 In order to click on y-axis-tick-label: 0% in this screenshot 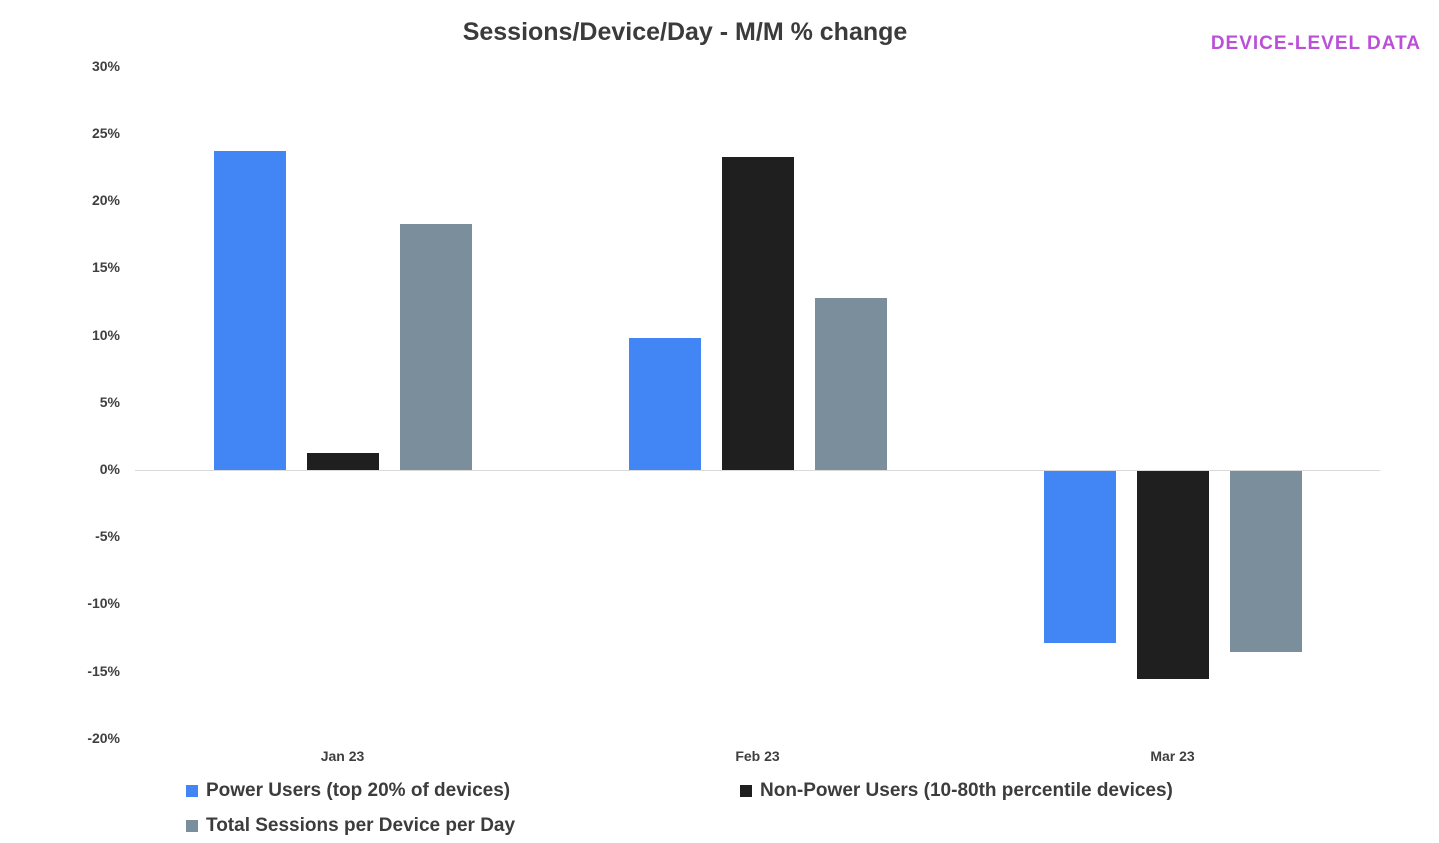, I will do `click(109, 469)`.